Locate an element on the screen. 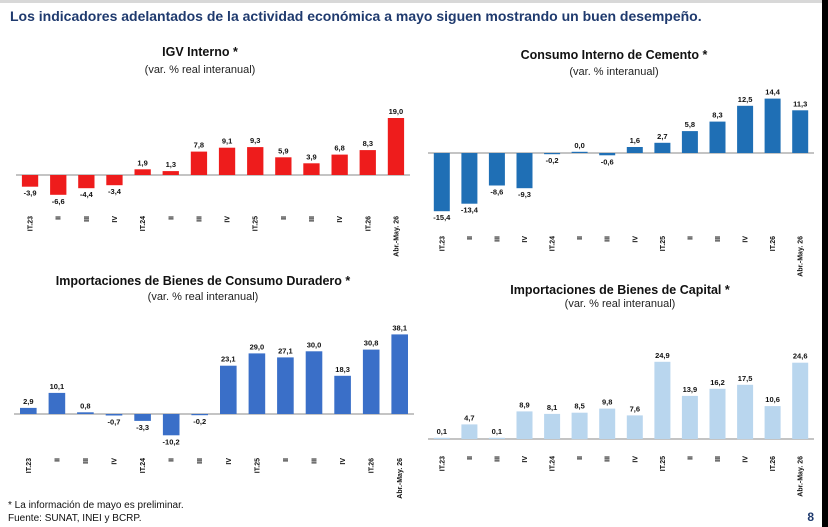 This screenshot has height=527, width=828. bar-value-label: 0,8 is located at coordinates (85, 405).